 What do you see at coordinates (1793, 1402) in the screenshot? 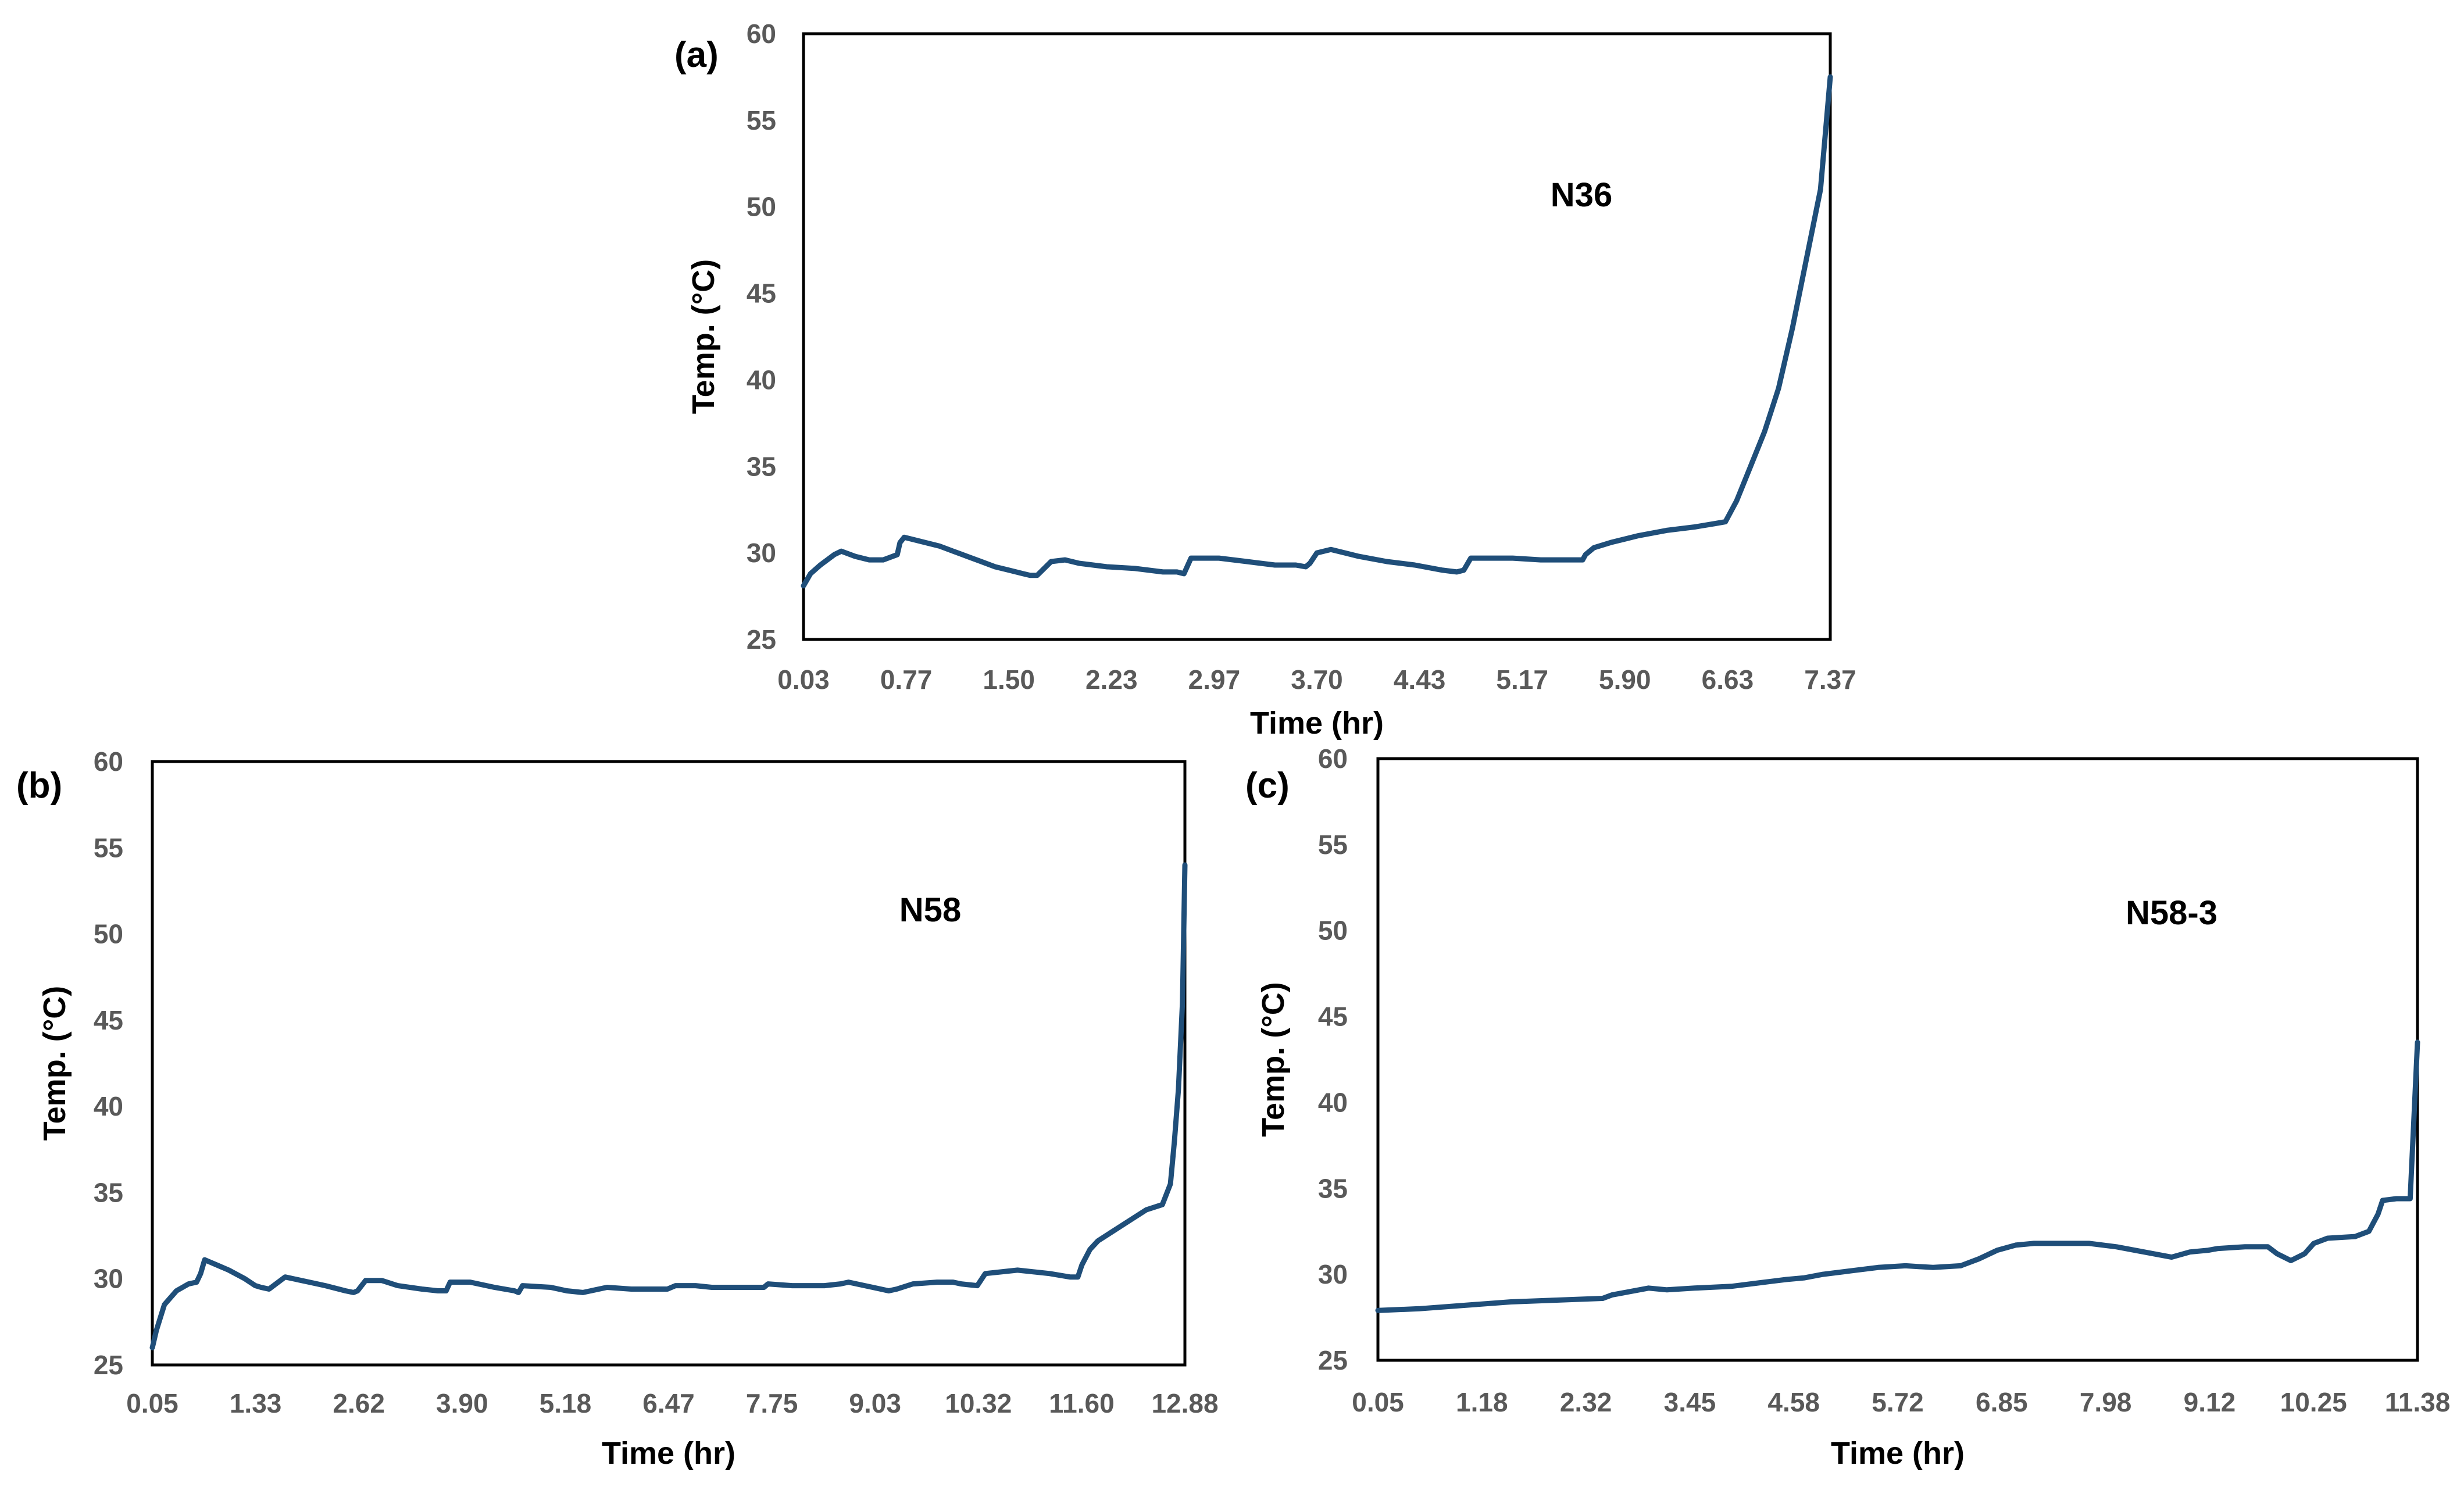
I see `chart2-x-tick-label: 4.58` at bounding box center [1793, 1402].